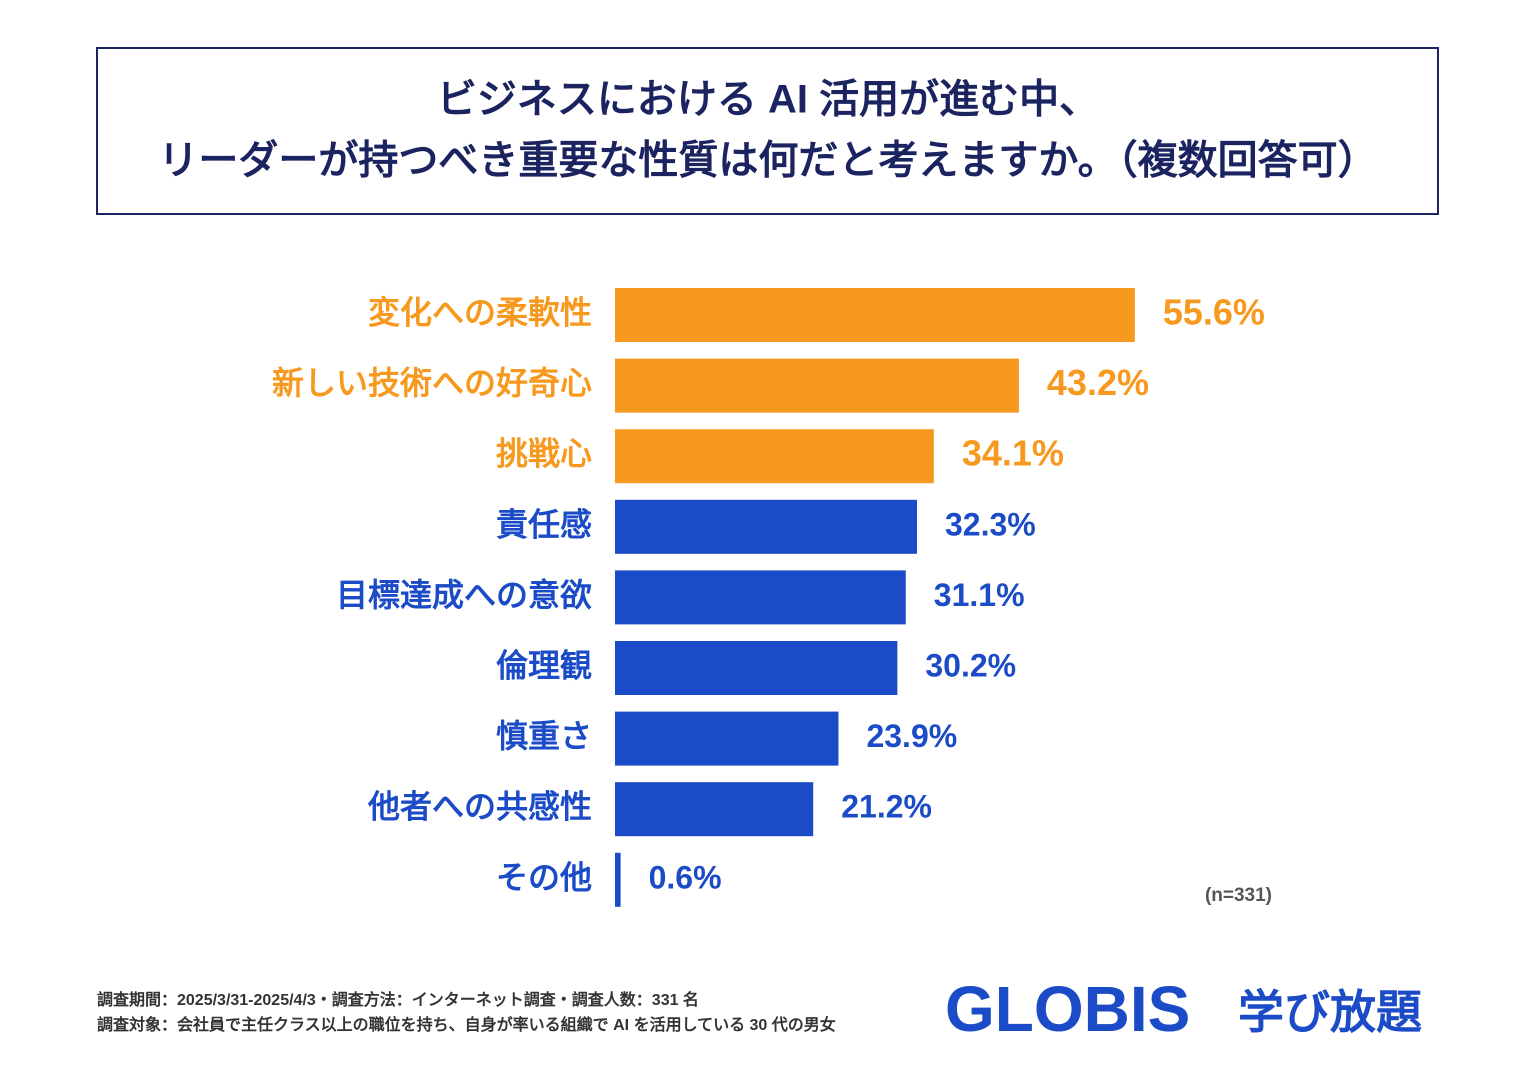 The height and width of the screenshot is (1080, 1536). What do you see at coordinates (432, 383) in the screenshot?
I see `category-label: 新しい技術への好奇心` at bounding box center [432, 383].